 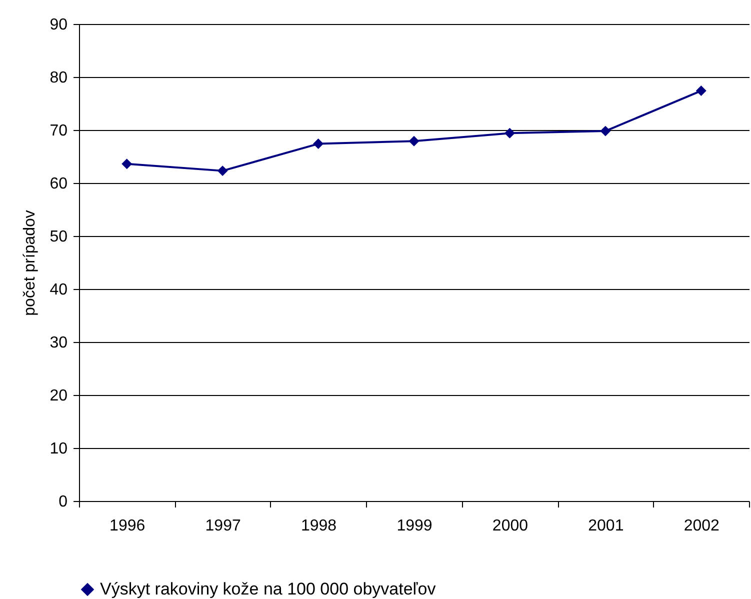 What do you see at coordinates (414, 526) in the screenshot?
I see `x-tick-label: 1999` at bounding box center [414, 526].